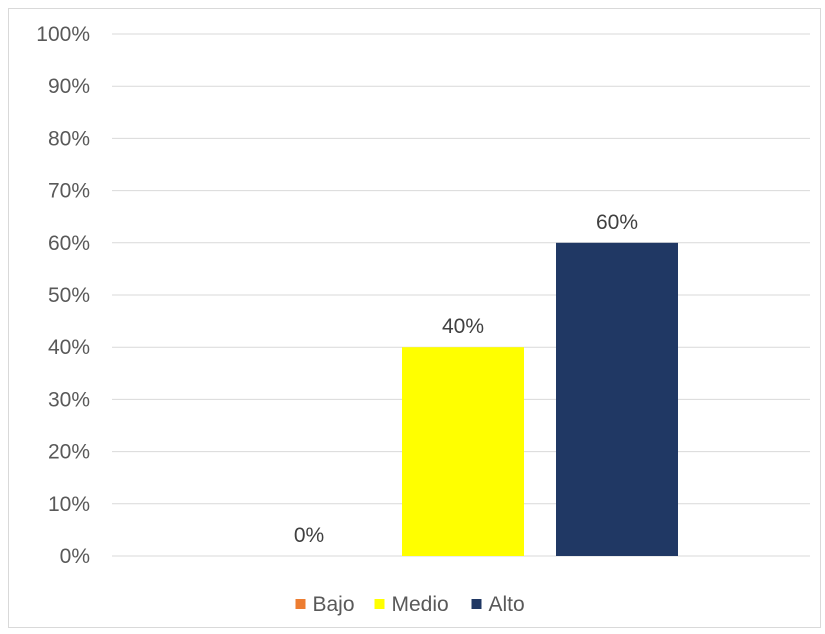 The width and height of the screenshot is (825, 634). Describe the element at coordinates (420, 604) in the screenshot. I see `legend-label-medio: Medio` at that location.